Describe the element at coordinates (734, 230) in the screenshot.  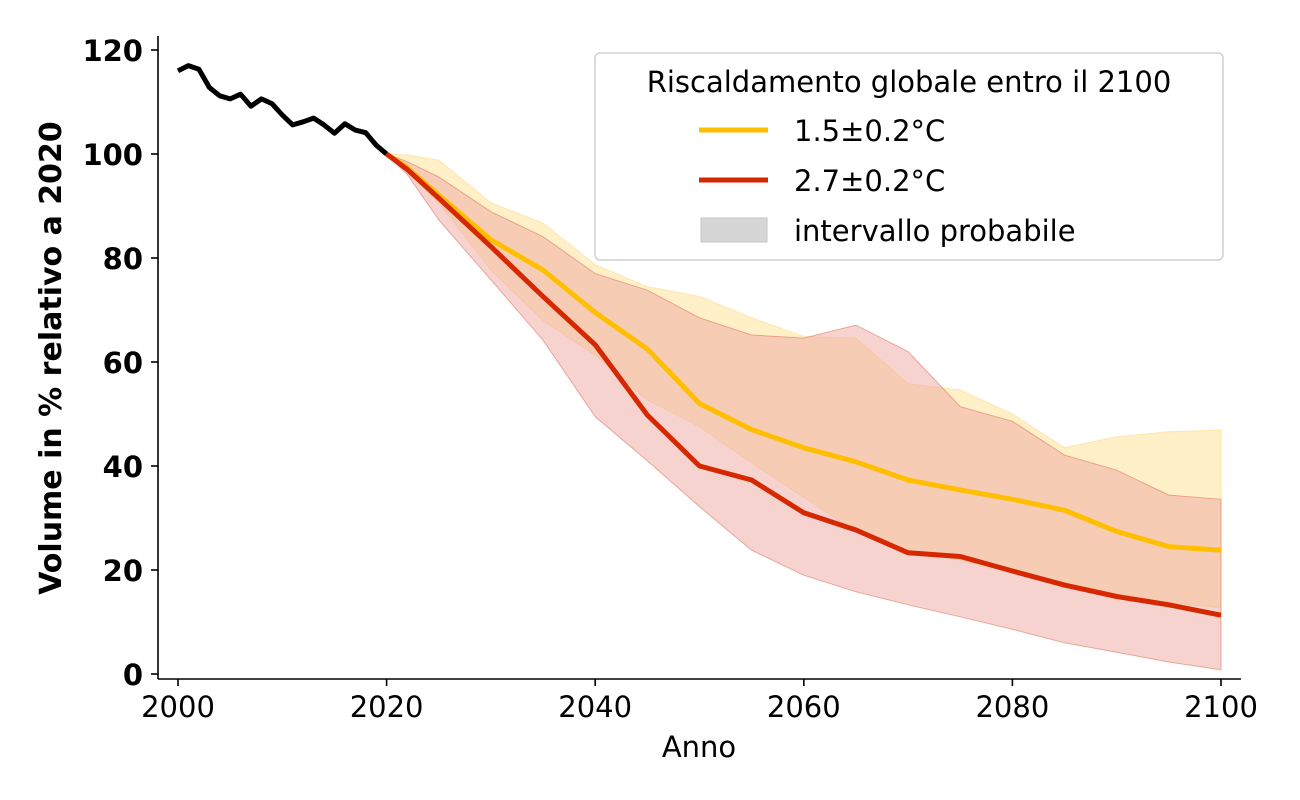
I see `legend-swatch-likely-range` at that location.